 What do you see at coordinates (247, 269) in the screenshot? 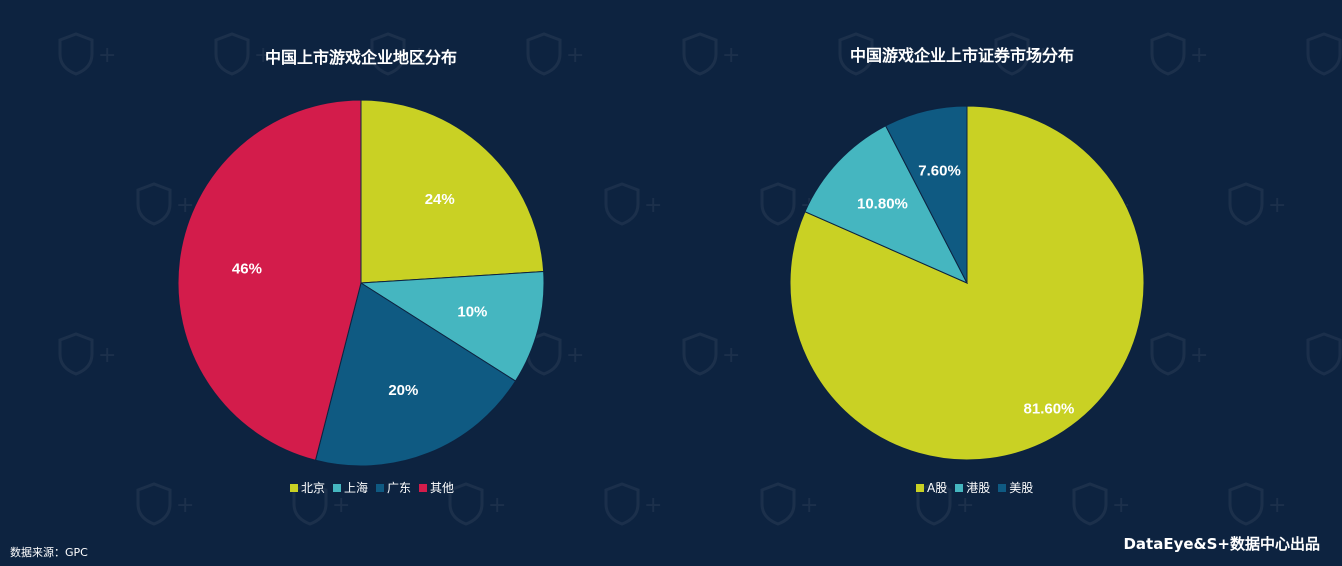
I see `slice-data-label: 46%` at bounding box center [247, 269].